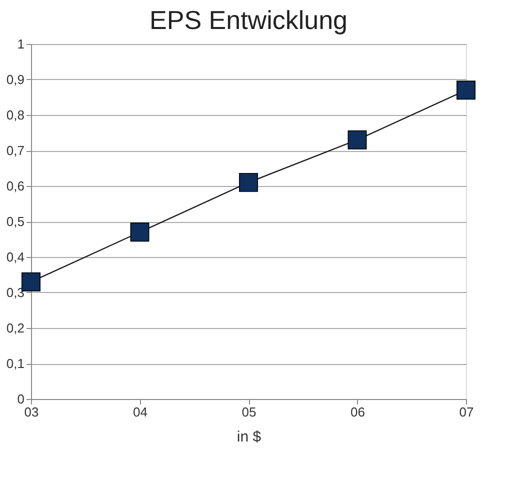  I want to click on y-tick-label: 0,1, so click(15, 363).